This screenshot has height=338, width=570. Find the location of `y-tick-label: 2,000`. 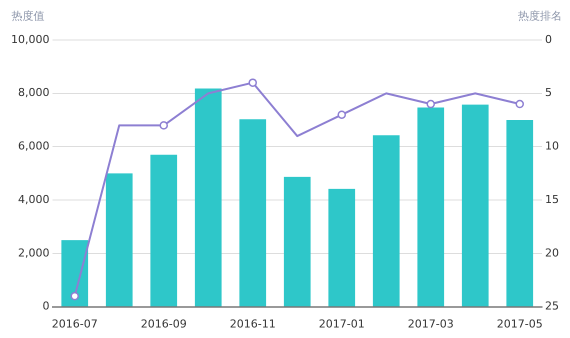

y-tick-label: 2,000 is located at coordinates (34, 253).